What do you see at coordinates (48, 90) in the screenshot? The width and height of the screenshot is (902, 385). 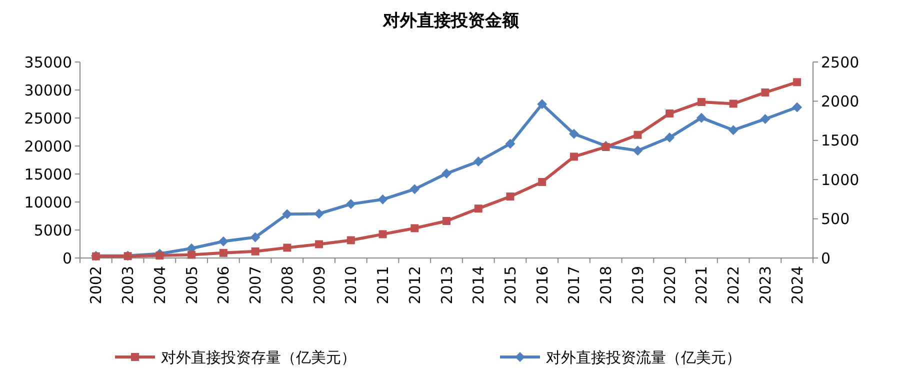 I see `y-tick-label: 30000` at bounding box center [48, 90].